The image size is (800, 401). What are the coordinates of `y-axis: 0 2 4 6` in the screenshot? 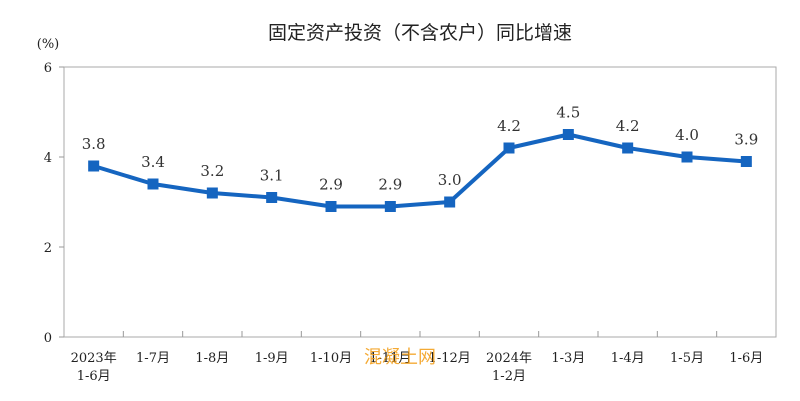 It's located at (54, 203).